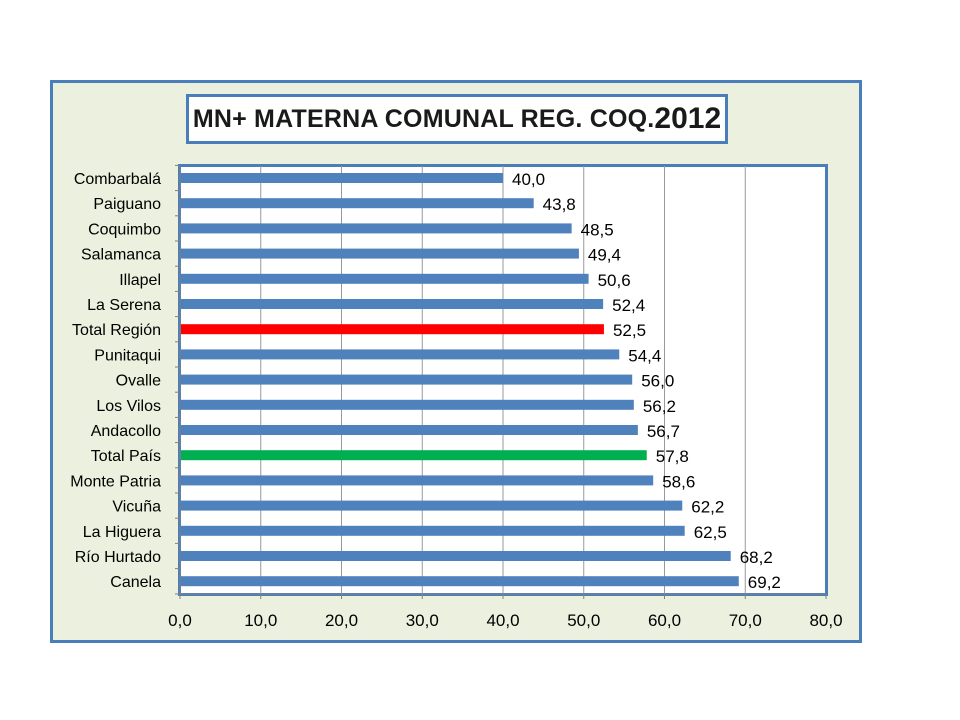 Image resolution: width=960 pixels, height=720 pixels. Describe the element at coordinates (116, 330) in the screenshot. I see `category-label: Total Región` at that location.